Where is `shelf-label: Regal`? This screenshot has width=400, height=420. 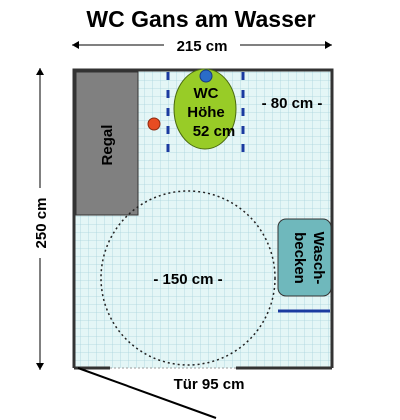 shelf-label: Regal is located at coordinates (107, 145).